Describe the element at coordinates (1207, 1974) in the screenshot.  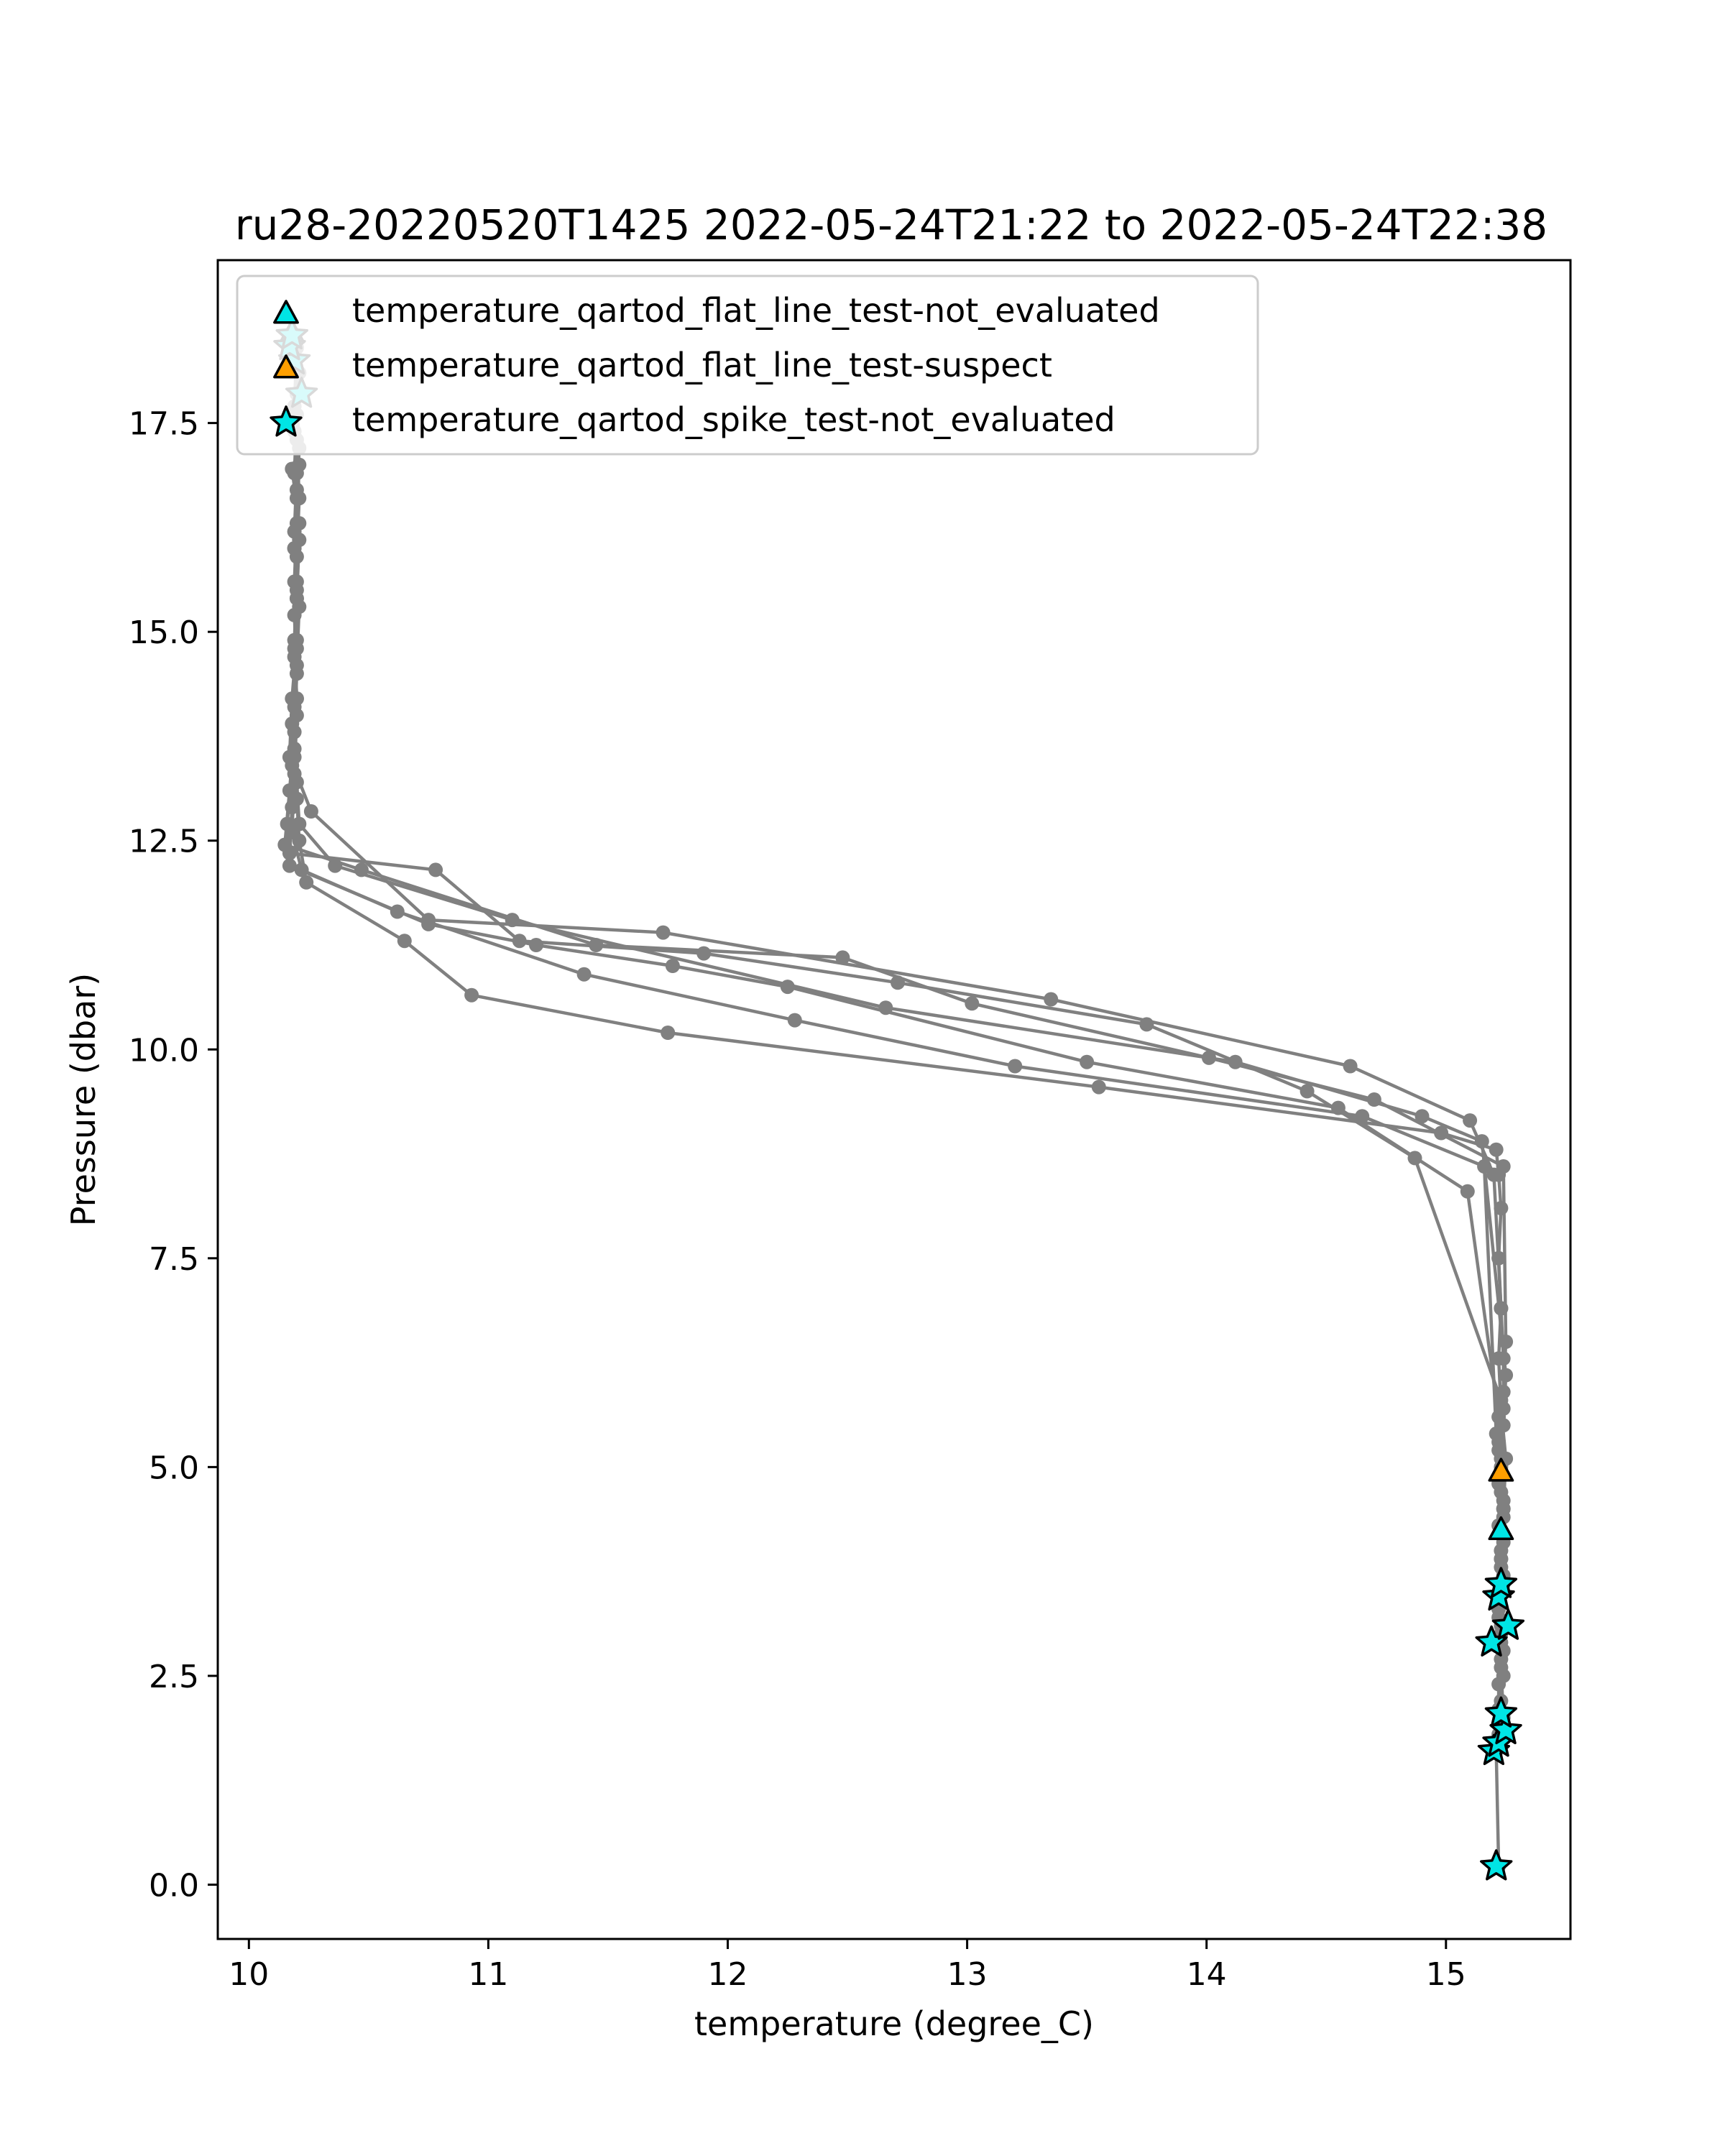
I see `x-tick-label: 14` at that location.